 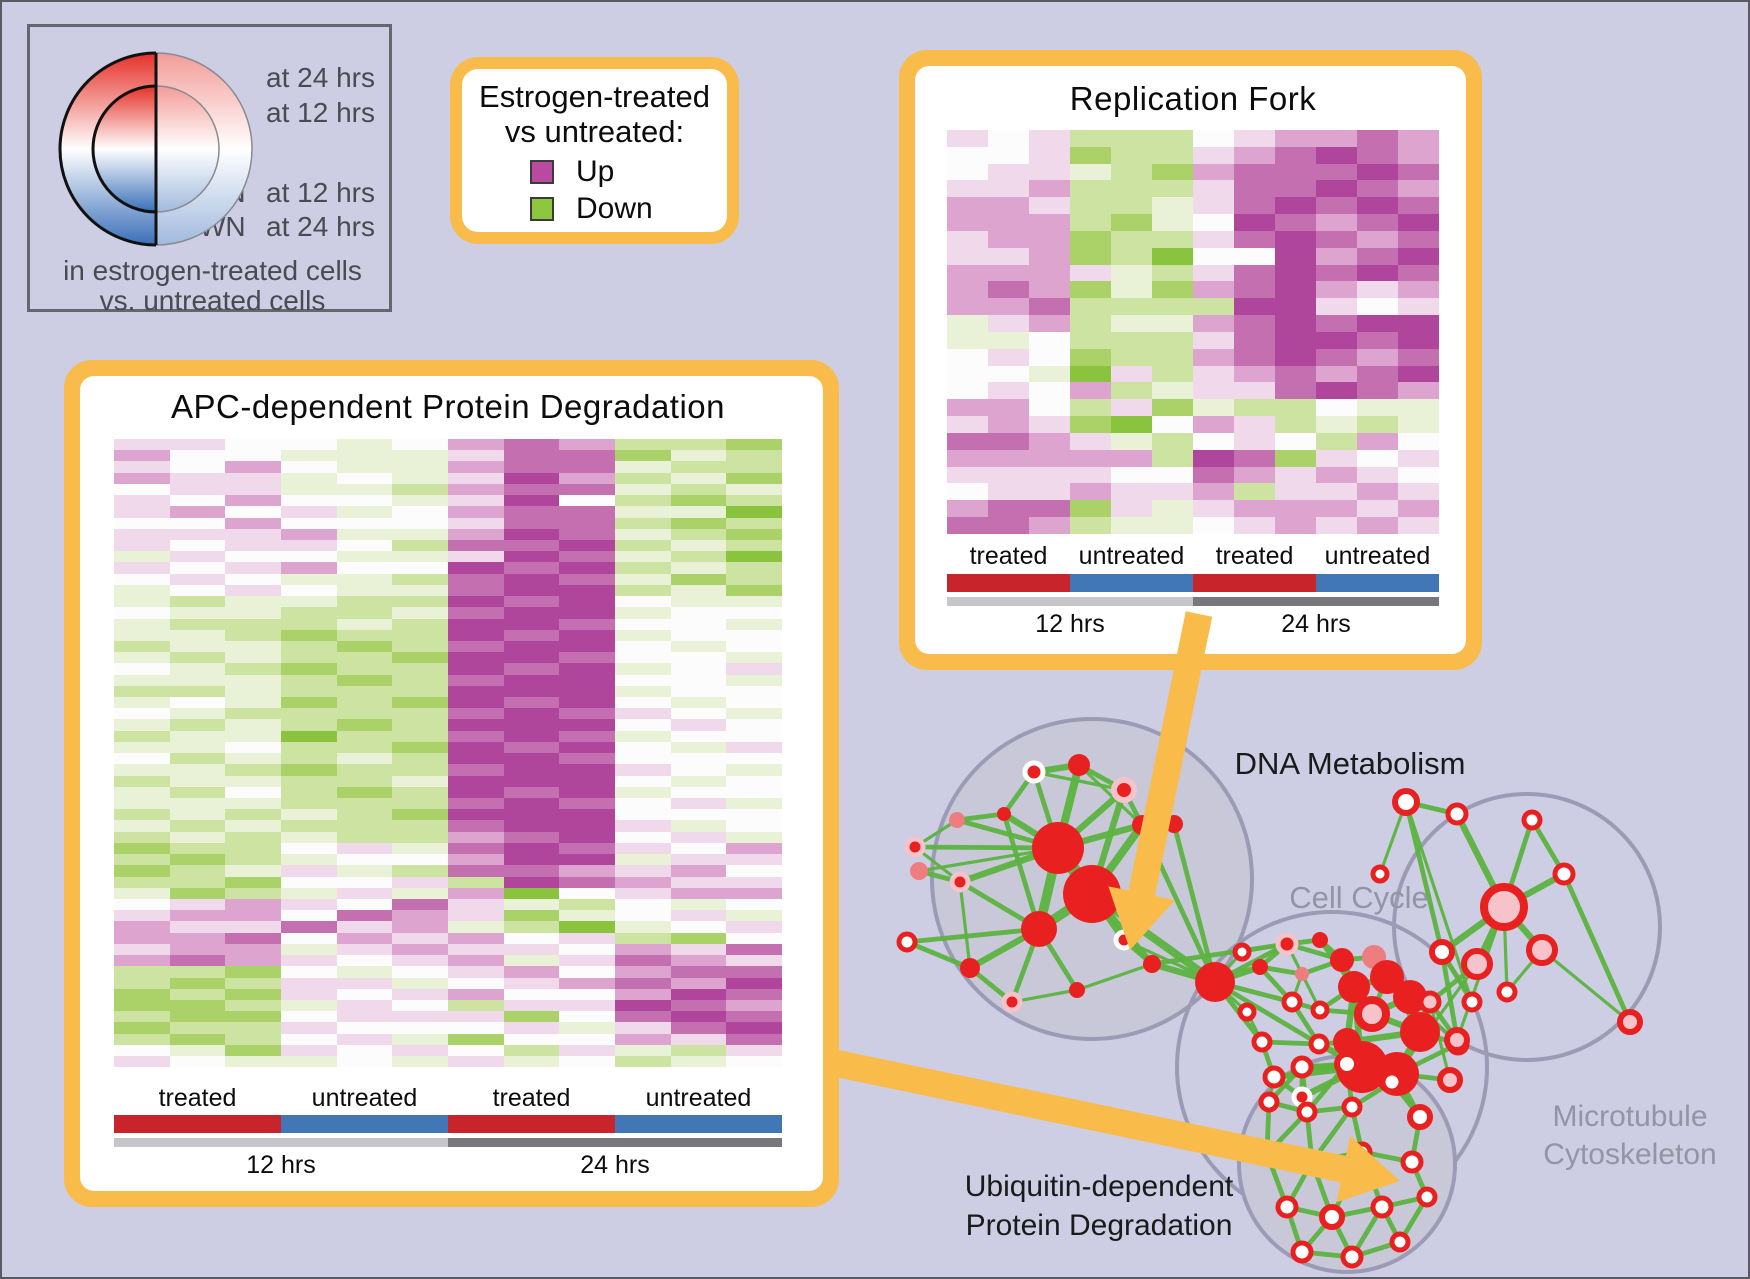 What do you see at coordinates (320, 226) in the screenshot?
I see `legend-time-24b: at 24 hrs` at bounding box center [320, 226].